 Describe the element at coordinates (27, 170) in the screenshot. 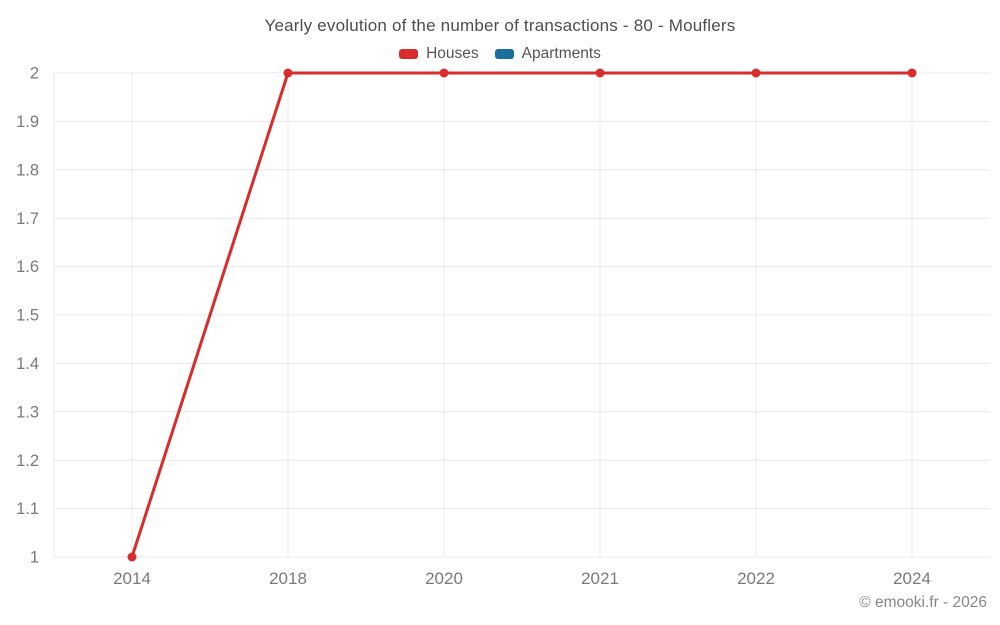

I see `y-axis-tick-label: 1.8` at that location.